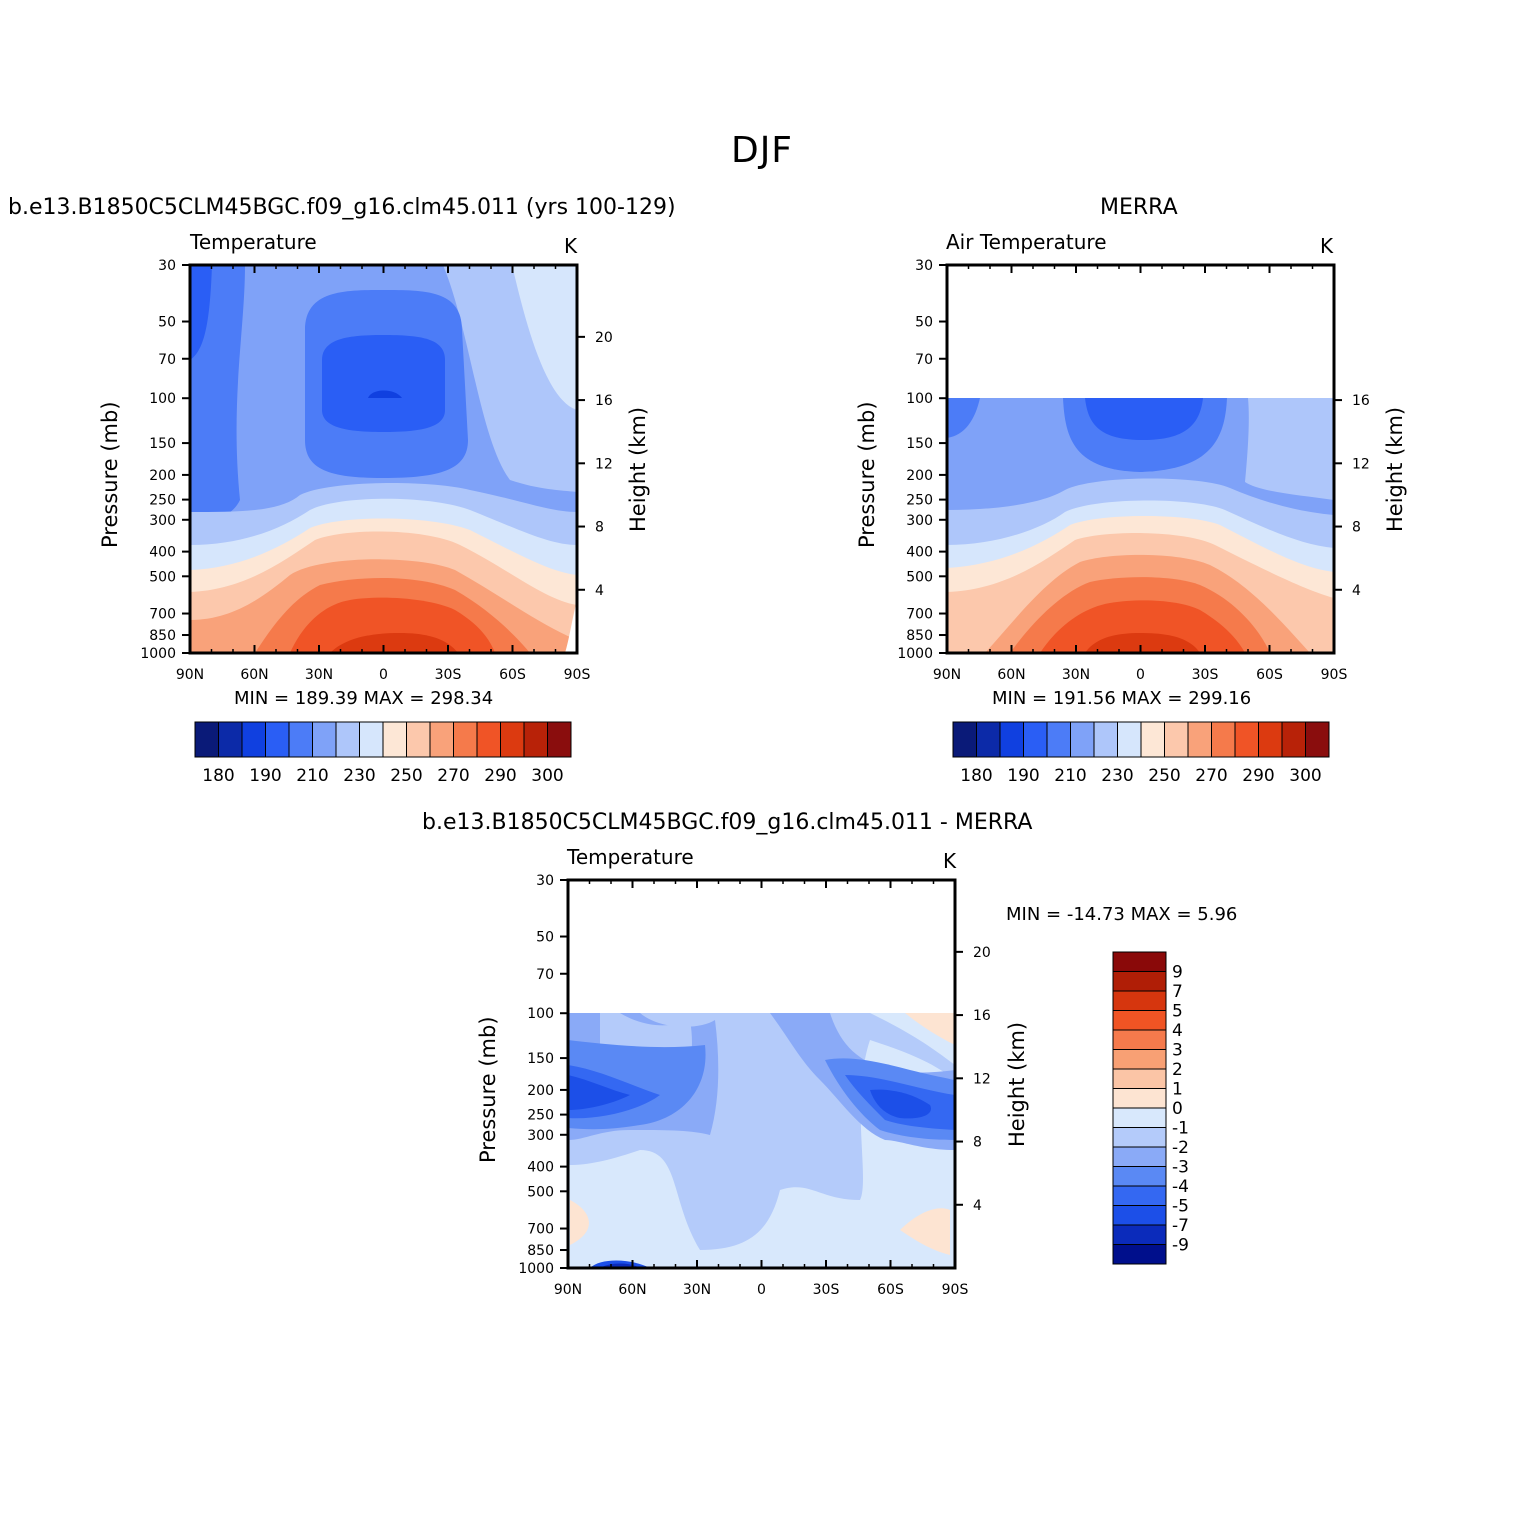  Describe the element at coordinates (761, 1140) in the screenshot. I see `diff-contour-field` at that location.